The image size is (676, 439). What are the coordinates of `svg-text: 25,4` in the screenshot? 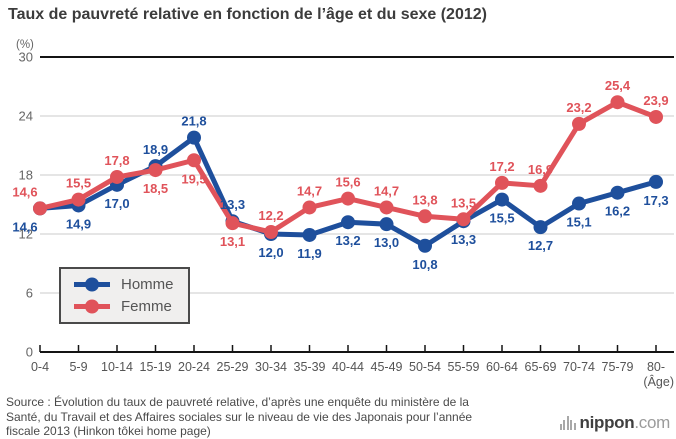 It's located at (618, 85).